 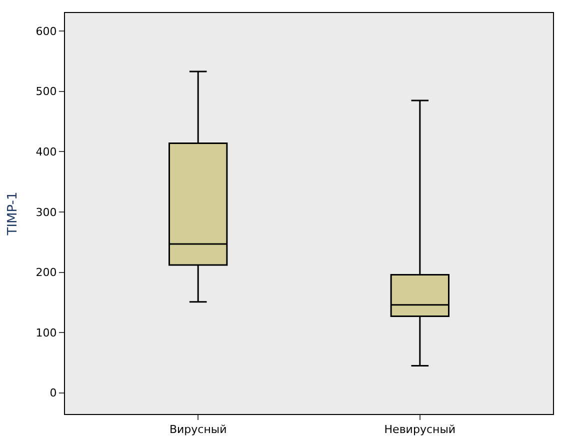 What do you see at coordinates (46, 31) in the screenshot?
I see `y-tick-label: 600` at bounding box center [46, 31].